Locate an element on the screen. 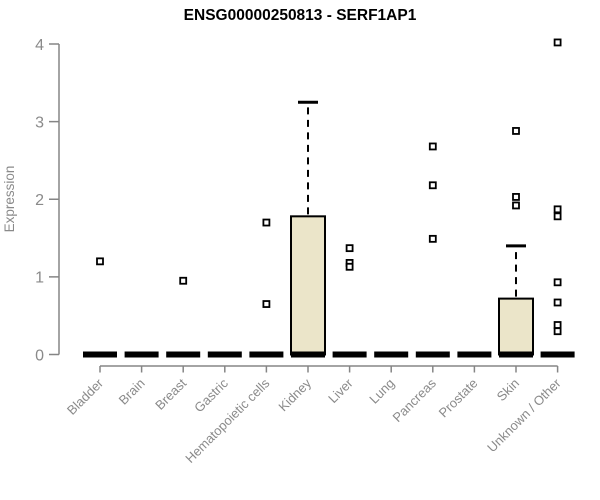 The image size is (600, 500). boxplot-group-skin is located at coordinates (516, 242).